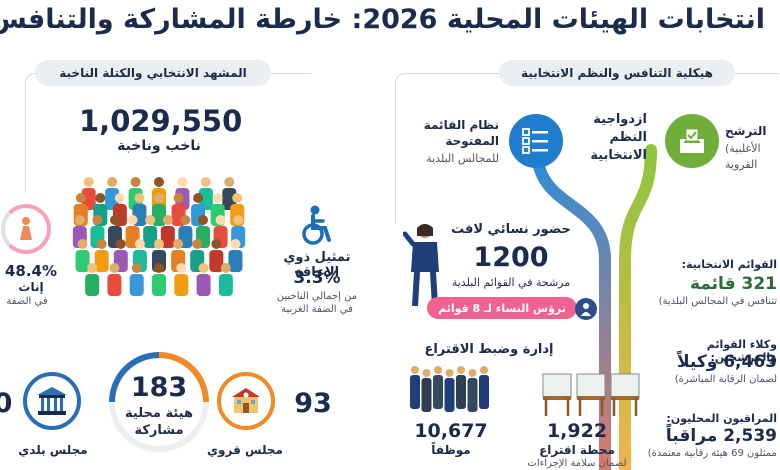 Image resolution: width=780 pixels, height=470 pixels. I want to click on village-council-ring, so click(247, 401).